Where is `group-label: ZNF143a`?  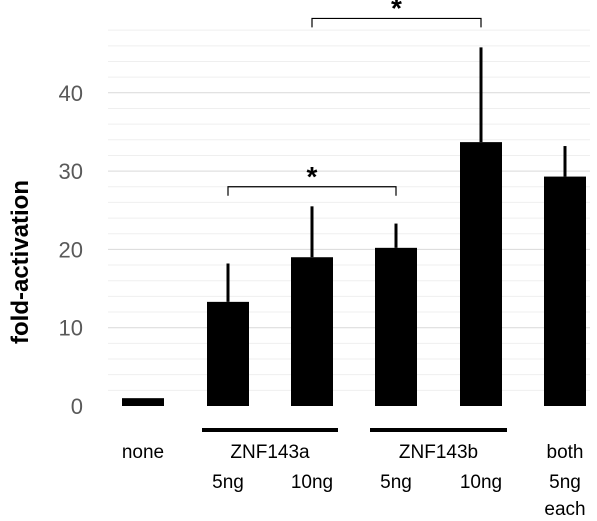 group-label: ZNF143a is located at coordinates (270, 452).